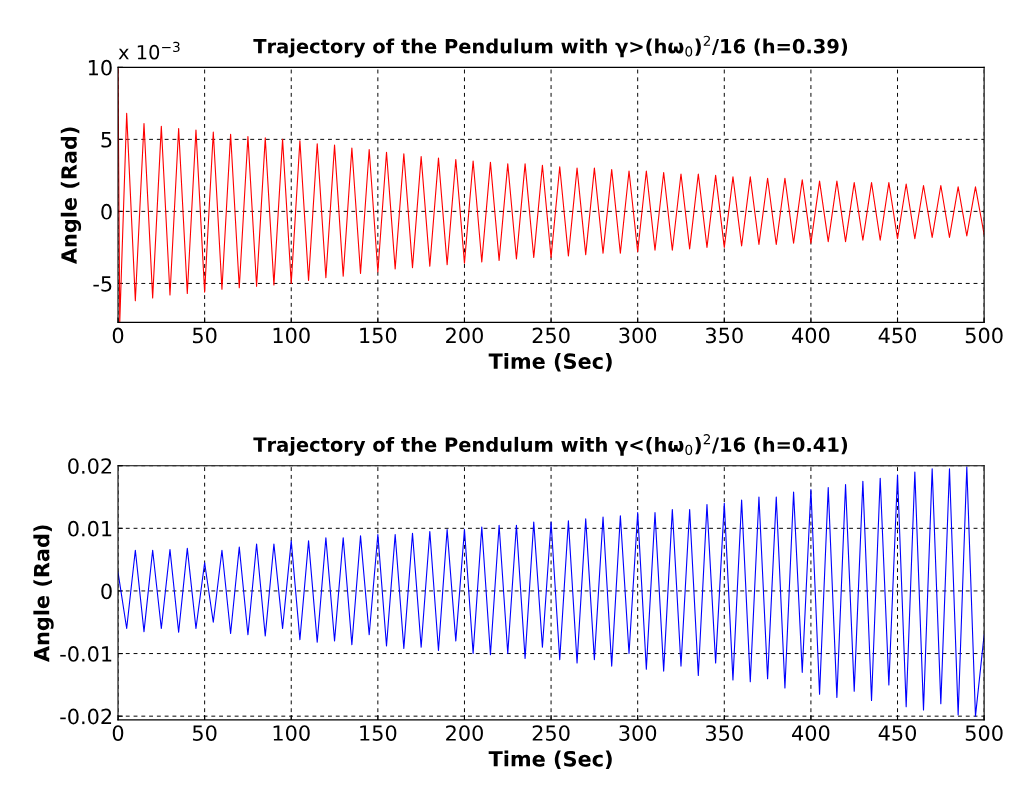  I want to click on text: x 10$^{−3}$, so click(149, 50).